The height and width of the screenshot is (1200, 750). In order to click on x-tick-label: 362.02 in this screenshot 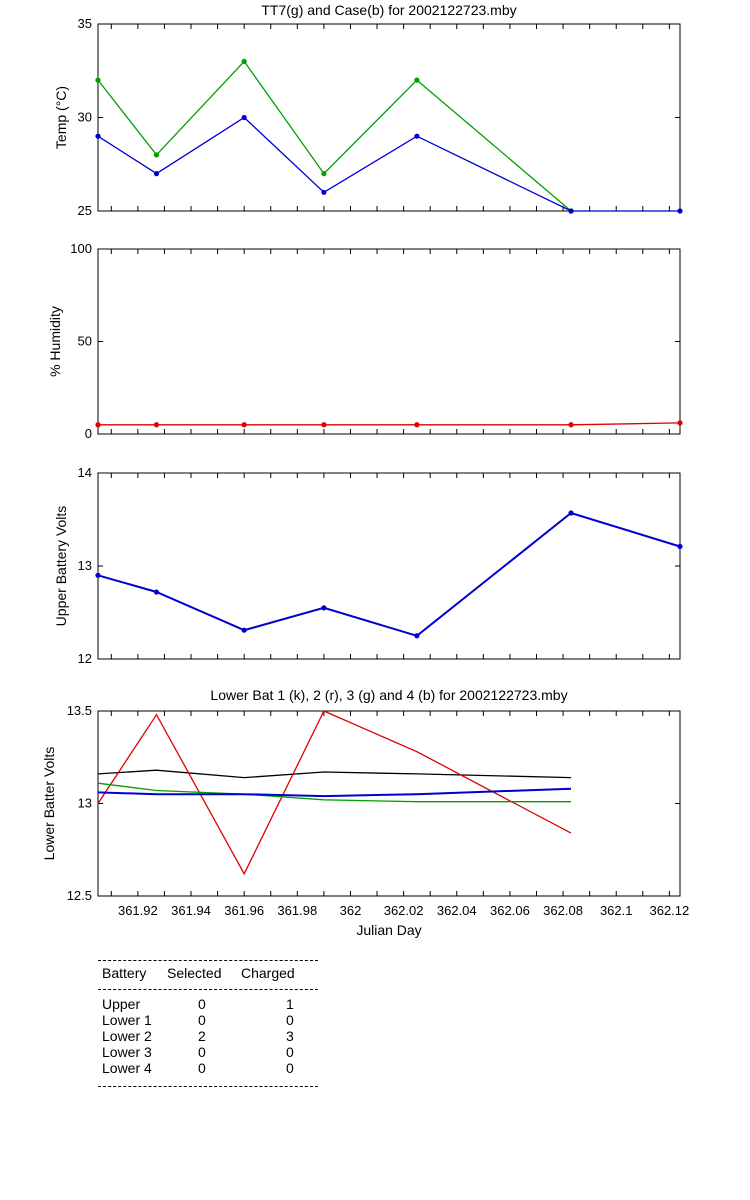, I will do `click(404, 910)`.